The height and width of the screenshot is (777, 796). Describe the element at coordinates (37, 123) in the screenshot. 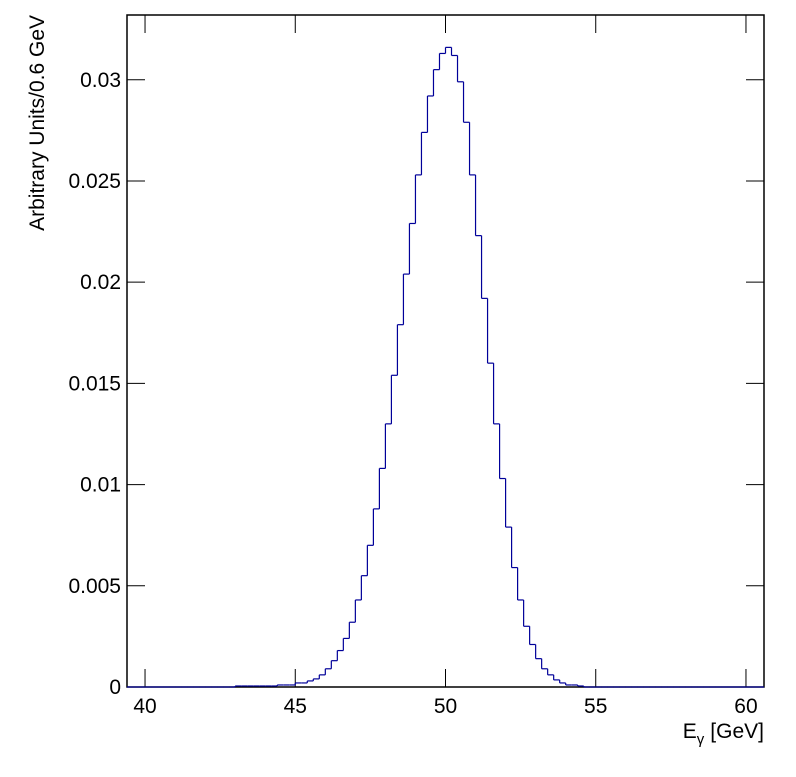

I see `y-axis-title: Arbitrary Units/0.6 GeV` at that location.